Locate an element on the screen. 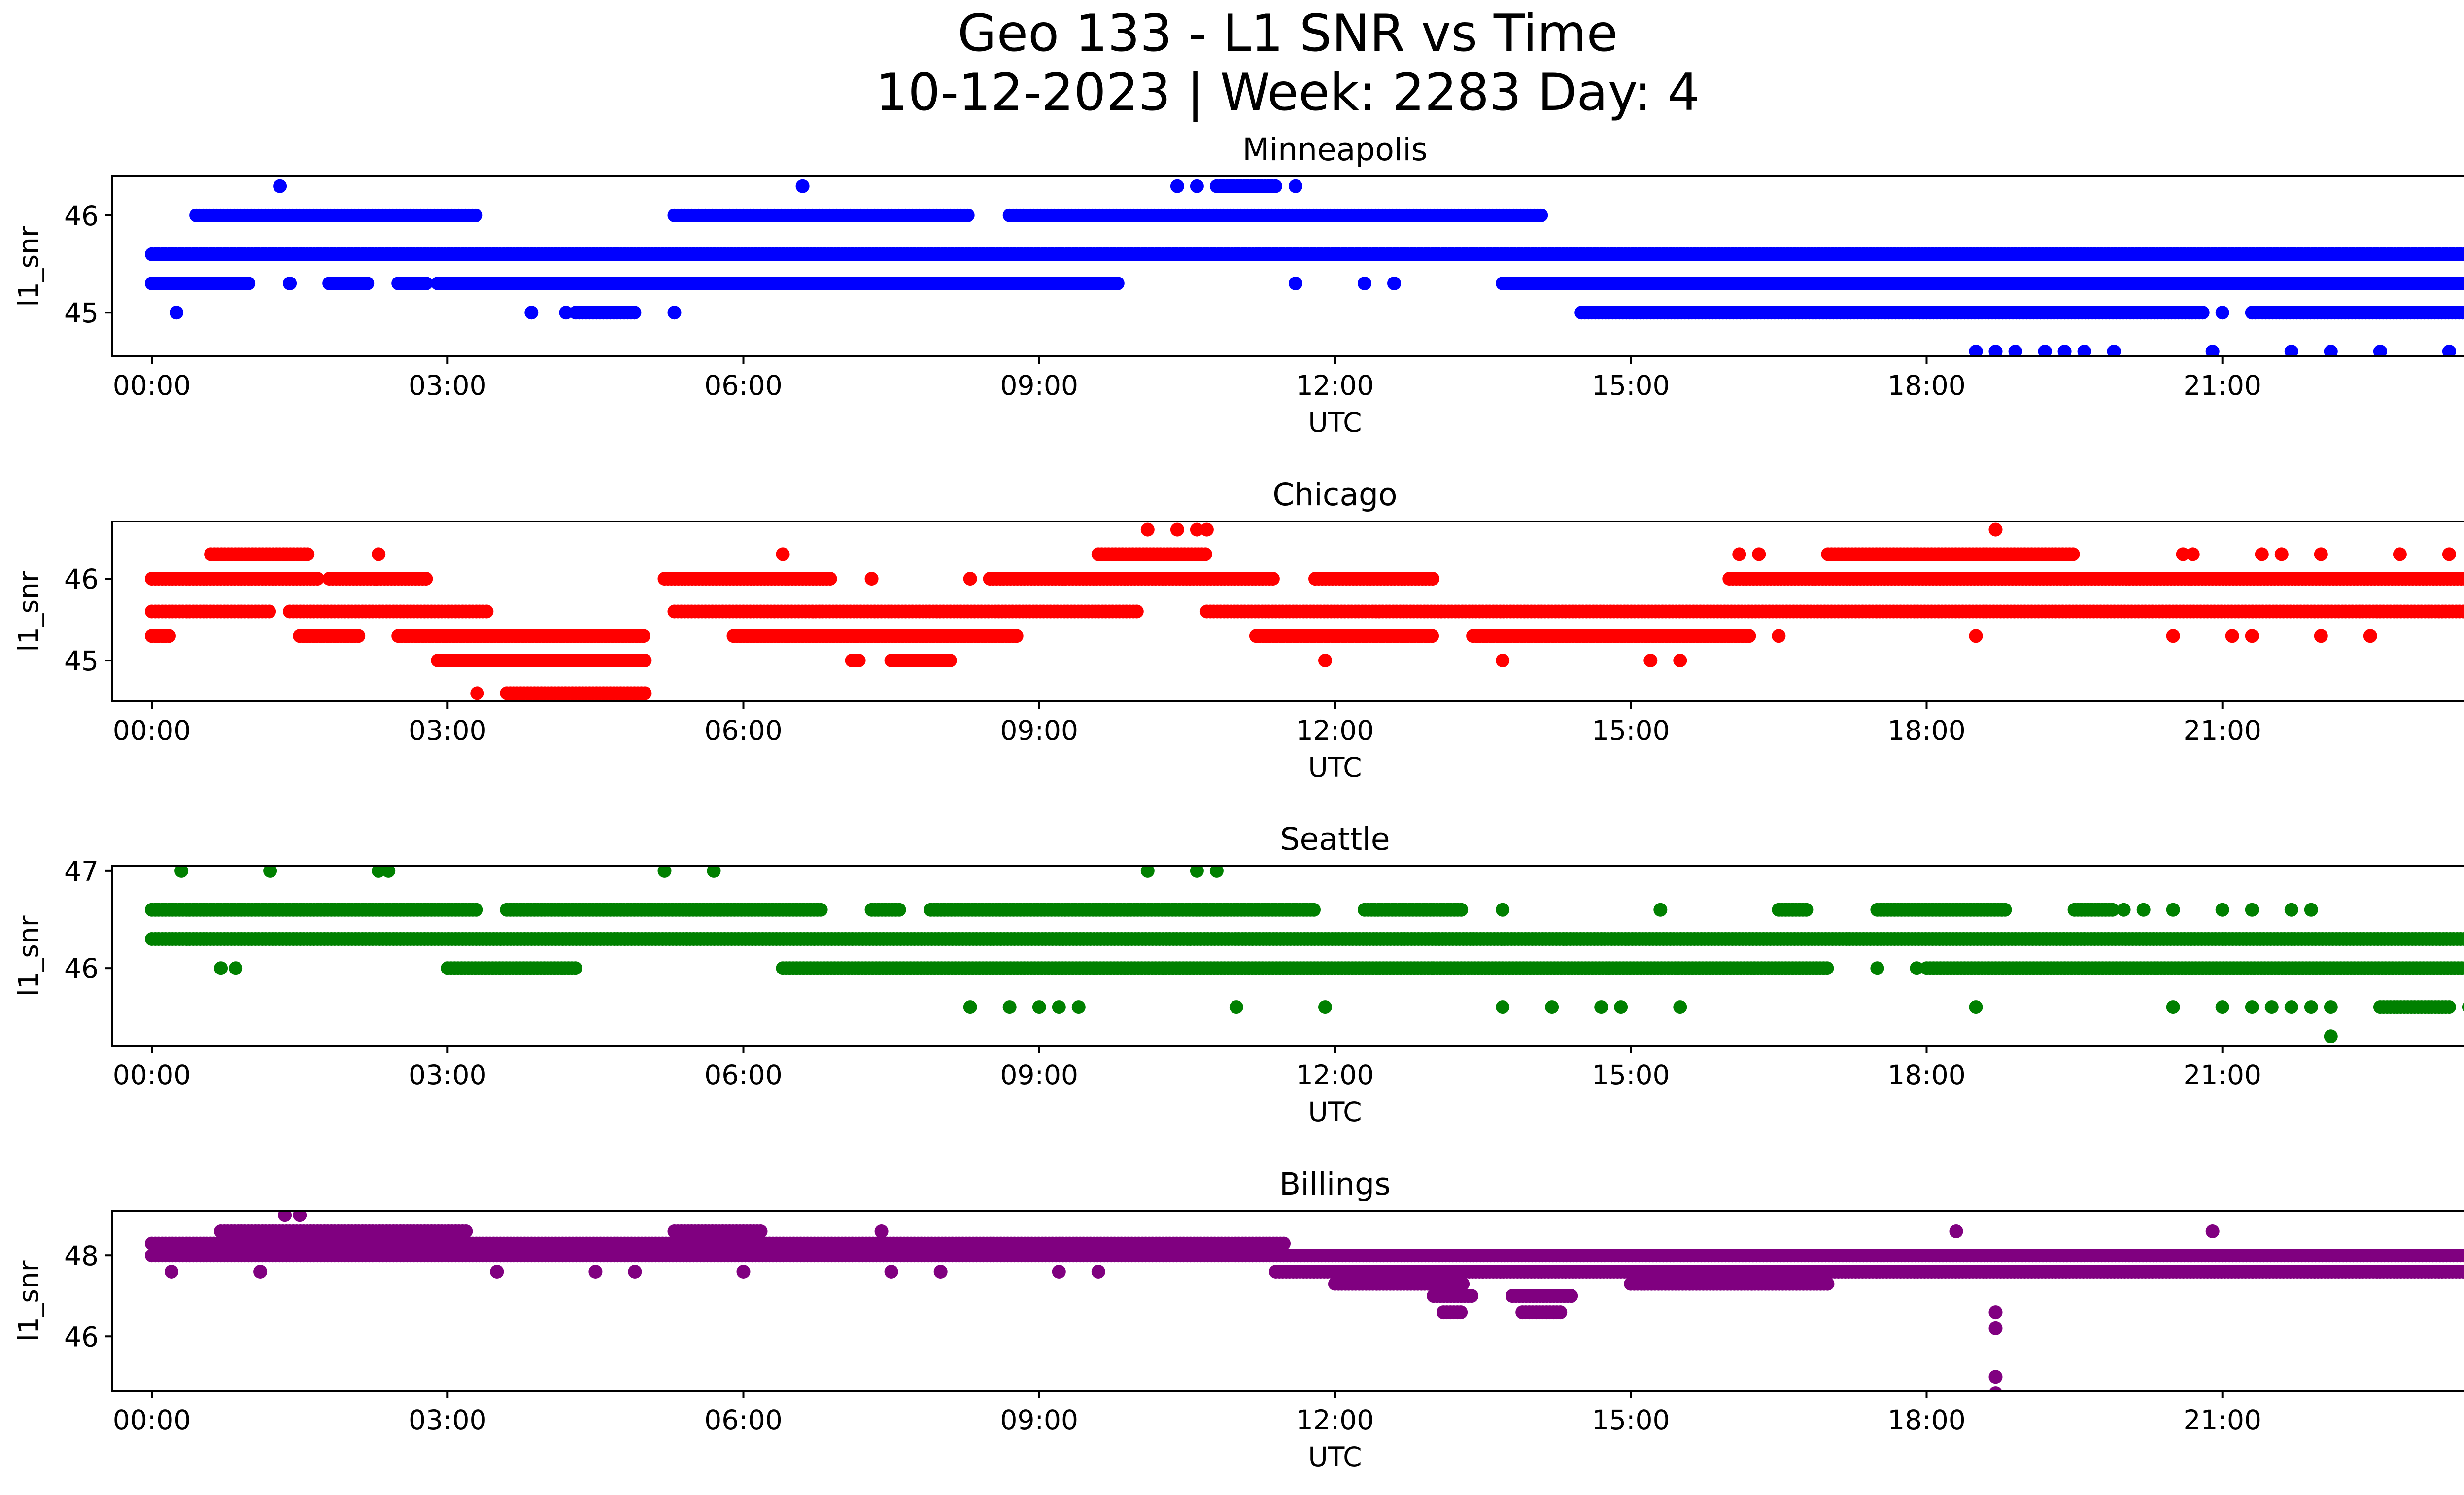  subplot-title: Chicago is located at coordinates (1334, 495).